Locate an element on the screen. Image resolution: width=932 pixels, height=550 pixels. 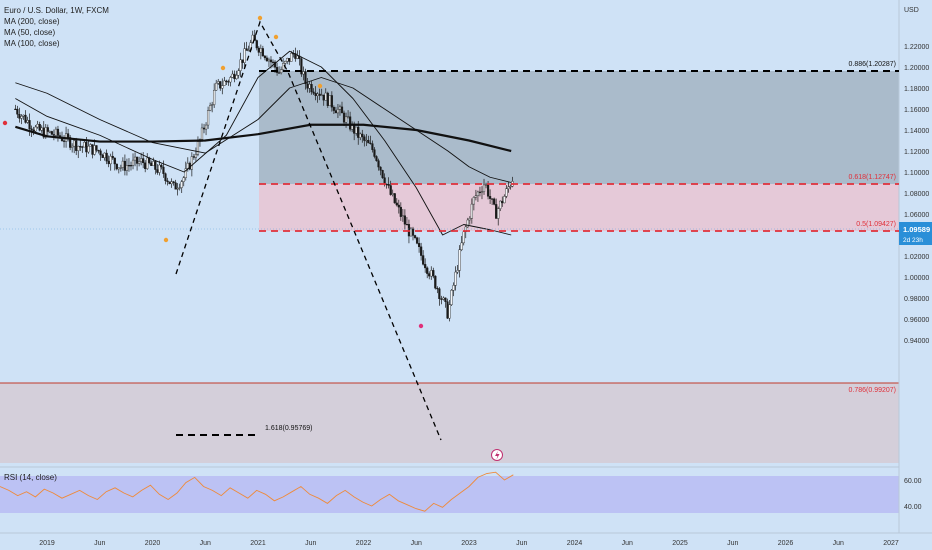
price-axis-tick: 1.06000 is located at coordinates (916, 215).